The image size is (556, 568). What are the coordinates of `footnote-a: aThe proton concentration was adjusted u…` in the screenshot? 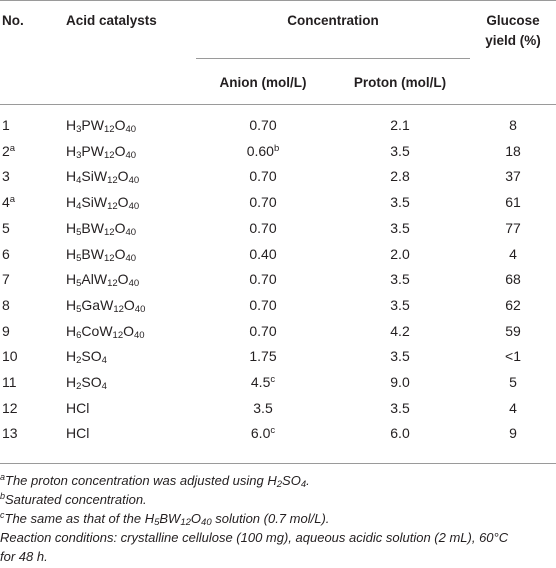 It's located at (155, 481).